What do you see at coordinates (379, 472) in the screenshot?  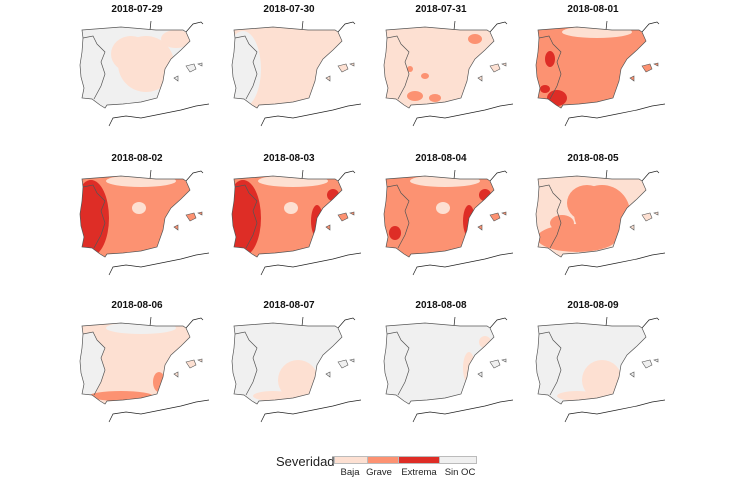 I see `legend-label-grave: Grave` at bounding box center [379, 472].